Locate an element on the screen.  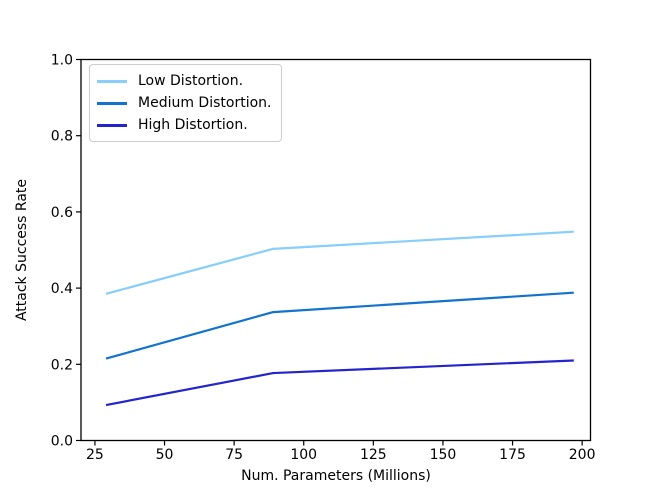
x-tick-label-175: 175 is located at coordinates (512, 455).